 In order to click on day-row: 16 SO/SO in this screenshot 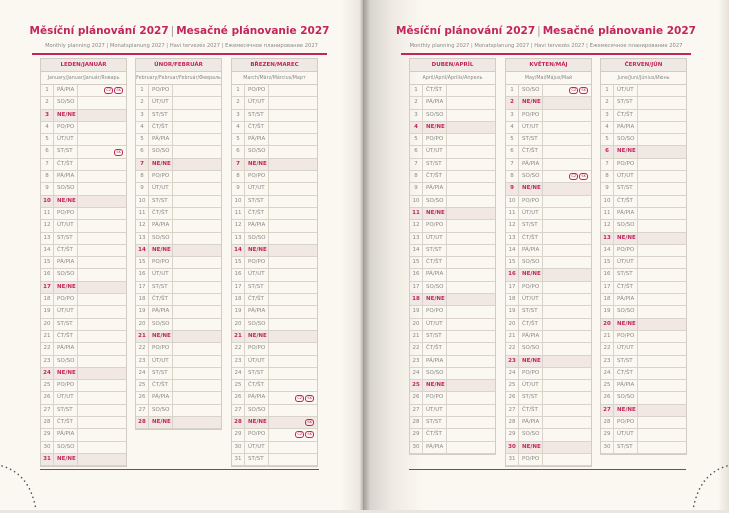, I will do `click(83, 275)`.